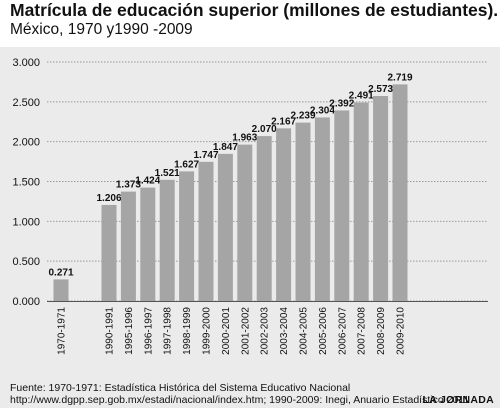 This screenshot has height=408, width=500. I want to click on x-tick-label: 1970-1971, so click(62, 331).